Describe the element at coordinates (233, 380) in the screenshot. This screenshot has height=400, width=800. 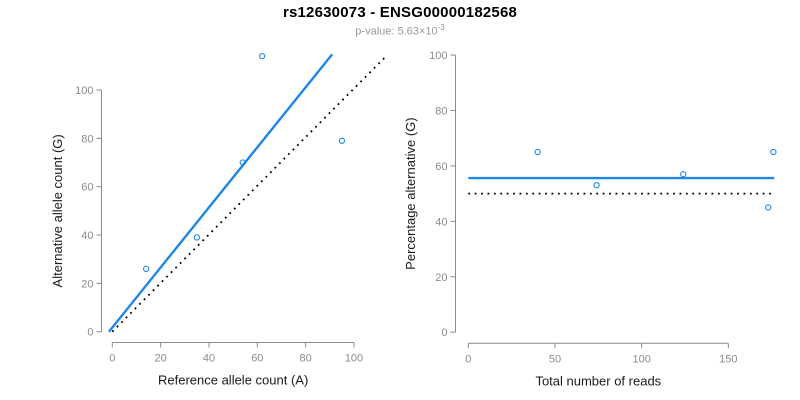
I see `x-axis-title: Reference allele count (A)` at that location.